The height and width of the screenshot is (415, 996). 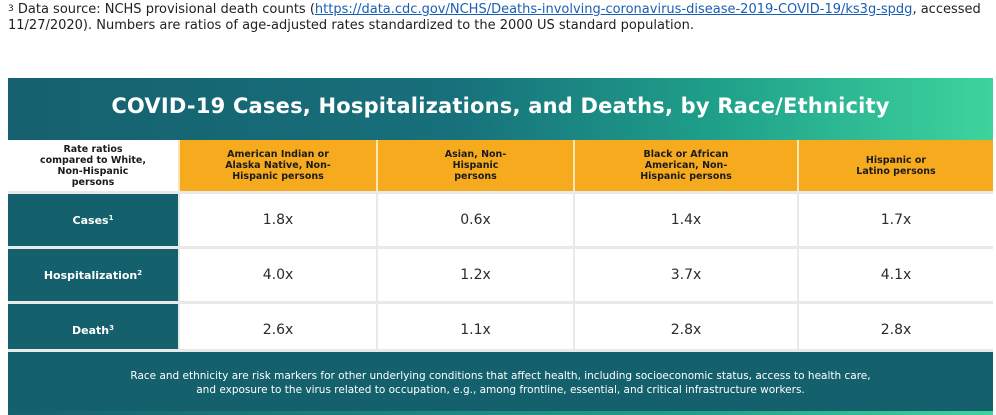 I want to click on row-label-hospitalization: Hospitalization2, so click(x=93, y=274).